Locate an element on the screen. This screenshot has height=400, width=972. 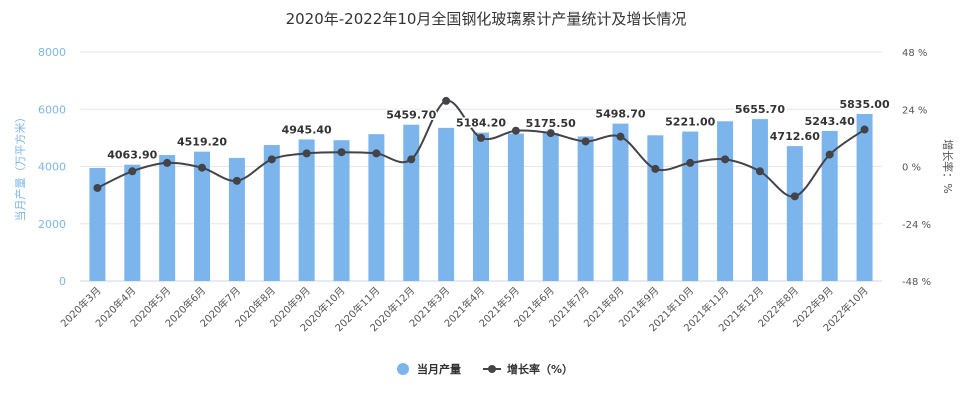
y-left-tick-label: 6000 is located at coordinates (52, 109).